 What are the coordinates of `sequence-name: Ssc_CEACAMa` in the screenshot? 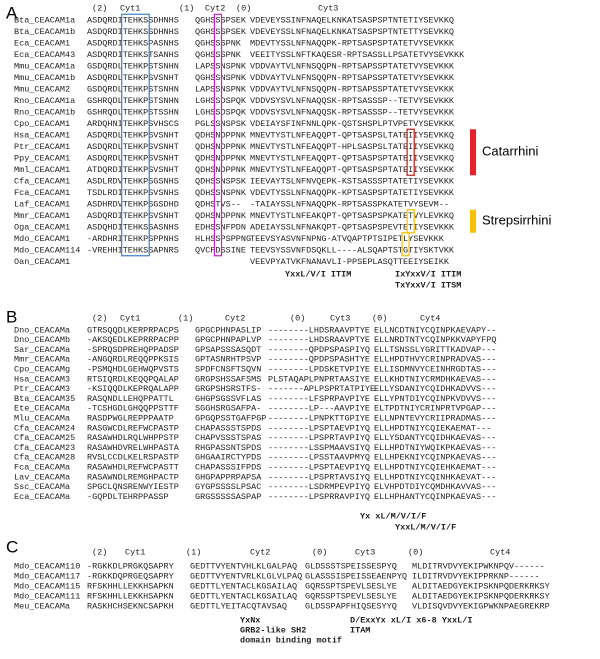 It's located at (42, 487).